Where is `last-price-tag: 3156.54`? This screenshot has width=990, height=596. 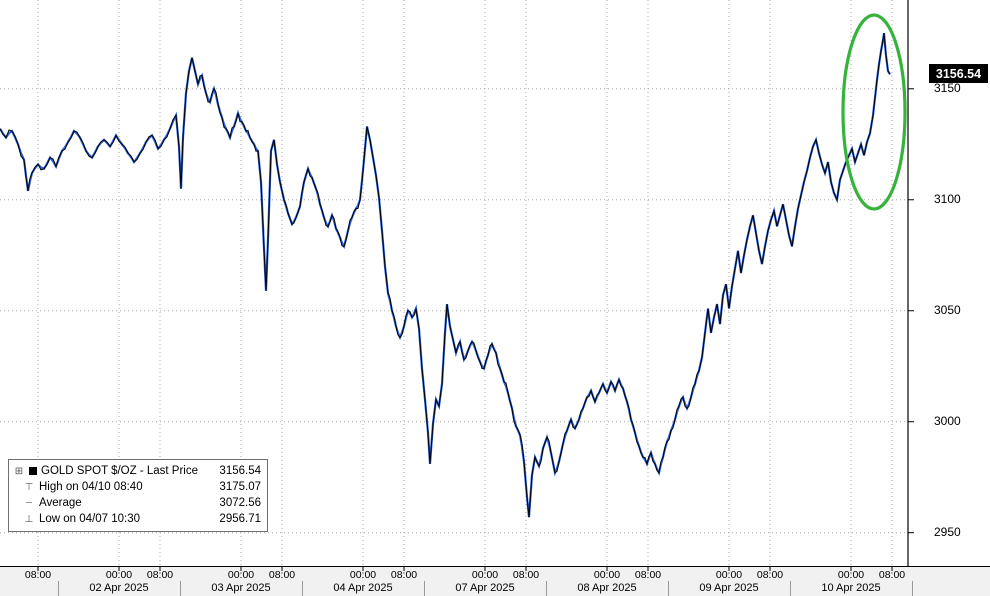 last-price-tag: 3156.54 is located at coordinates (958, 74).